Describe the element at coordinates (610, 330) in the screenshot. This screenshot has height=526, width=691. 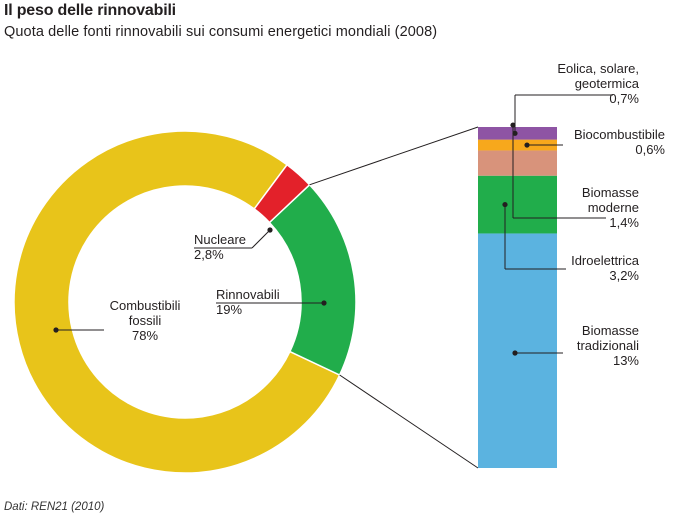
I see `label-biomasse-tradizionali-line: Biomasse` at that location.